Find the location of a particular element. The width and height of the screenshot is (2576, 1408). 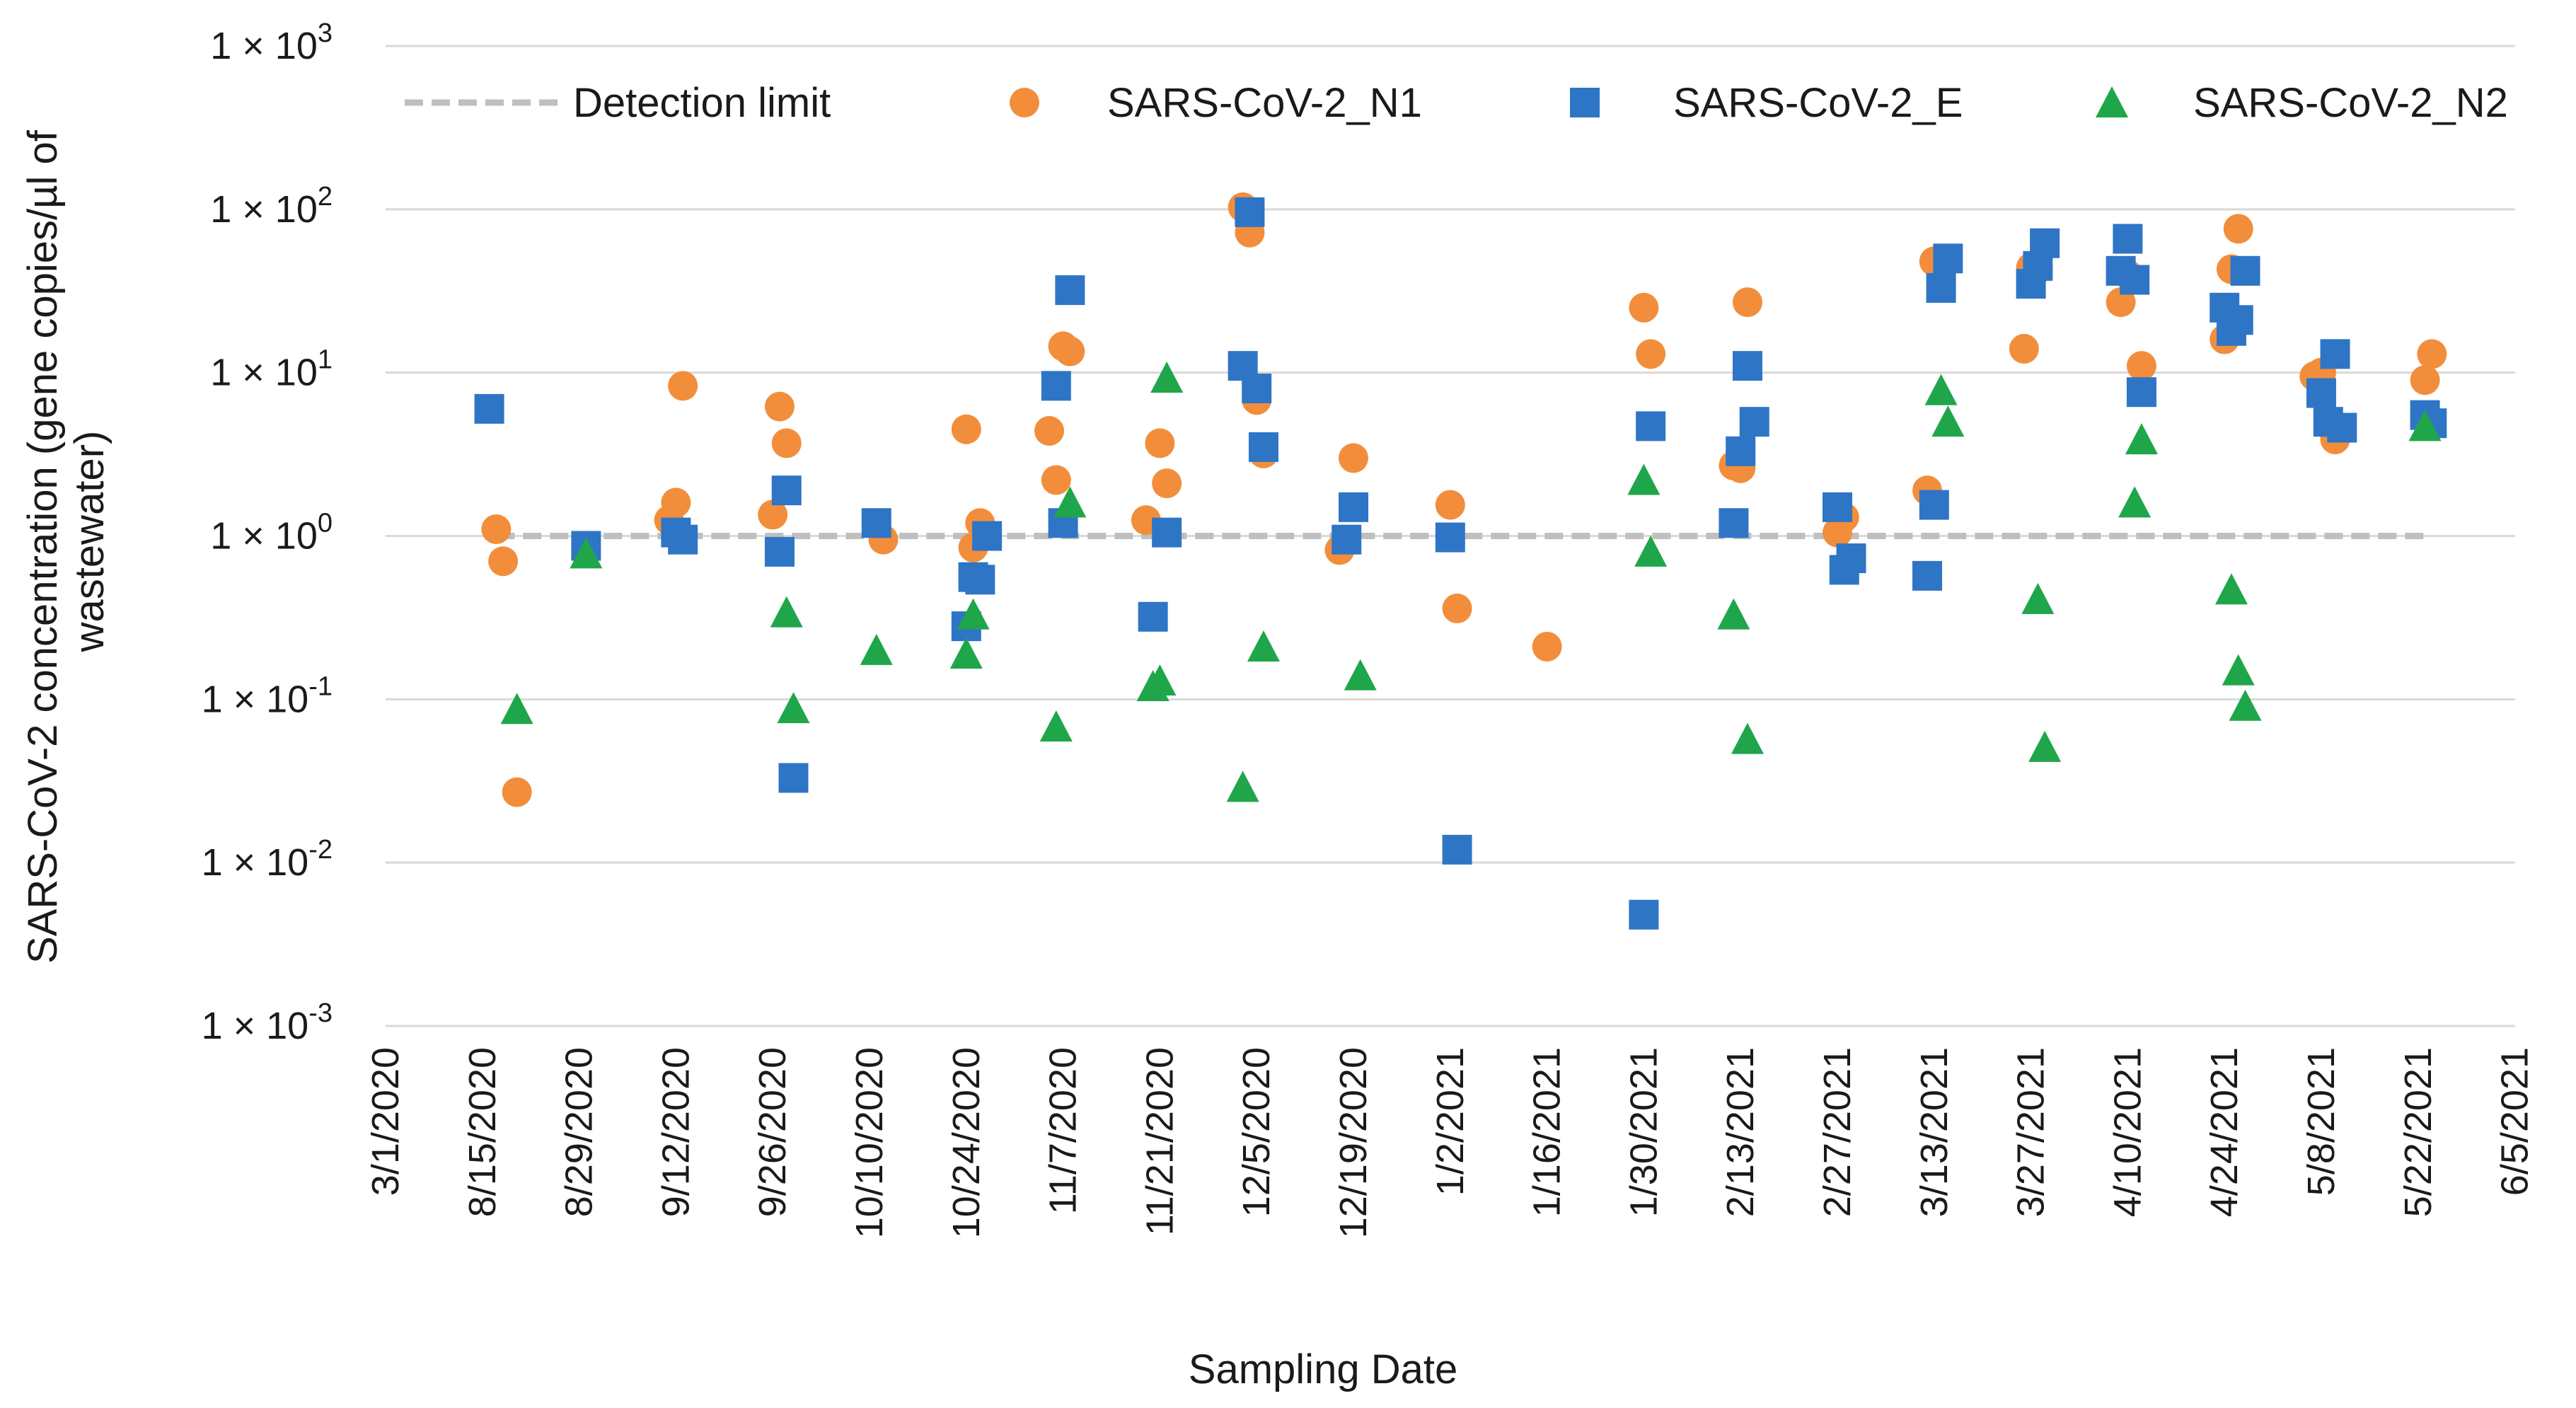

legend-label-triangle: SARS-CoV-2_N2 is located at coordinates (2350, 103).